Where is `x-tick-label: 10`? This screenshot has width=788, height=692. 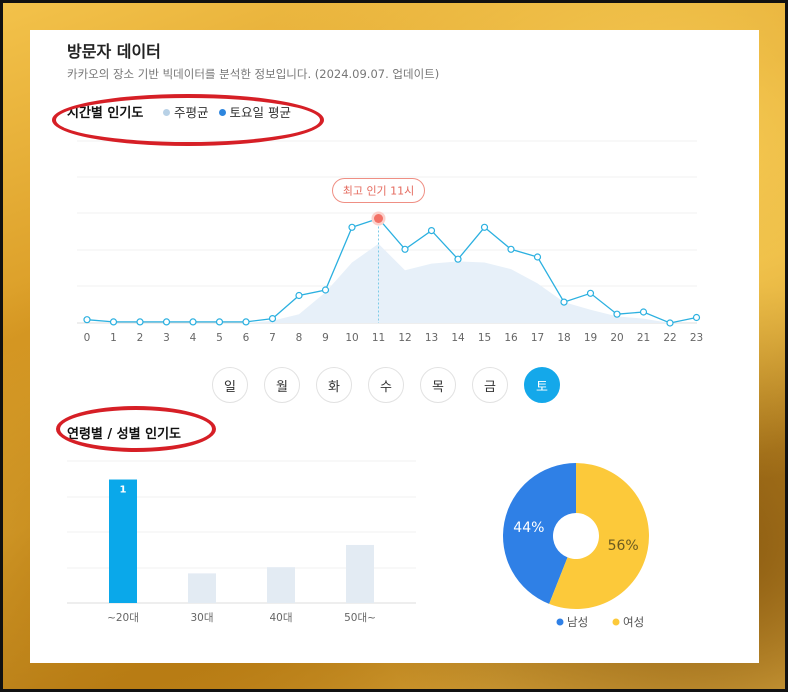
x-tick-label: 10 is located at coordinates (351, 338).